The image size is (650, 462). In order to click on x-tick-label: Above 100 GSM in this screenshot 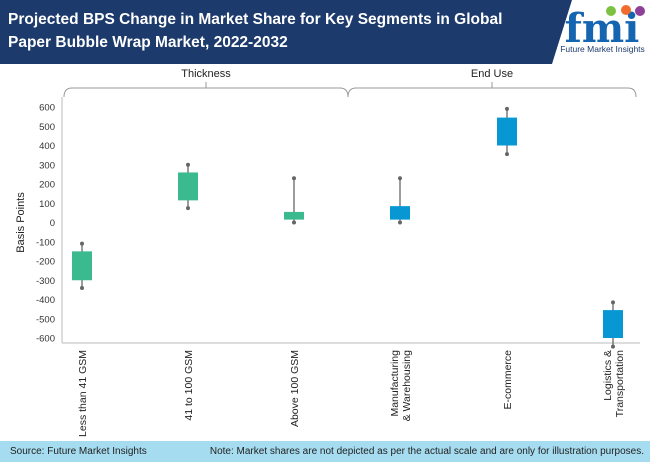, I will do `click(295, 388)`.